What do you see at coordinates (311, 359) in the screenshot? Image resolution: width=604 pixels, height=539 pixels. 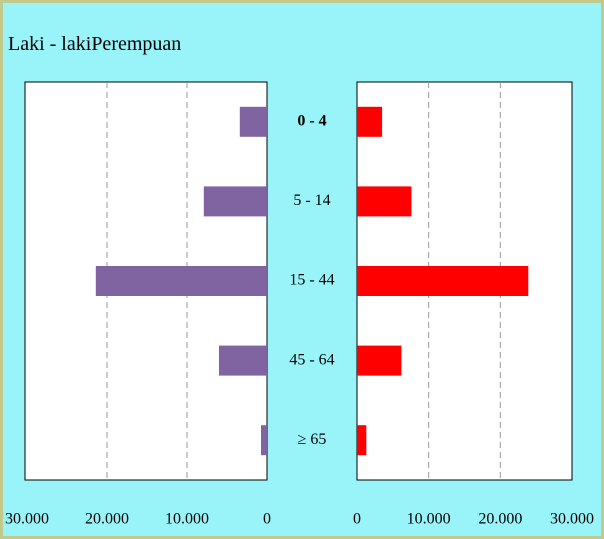 I see `category-label: 45 - 64` at bounding box center [311, 359].